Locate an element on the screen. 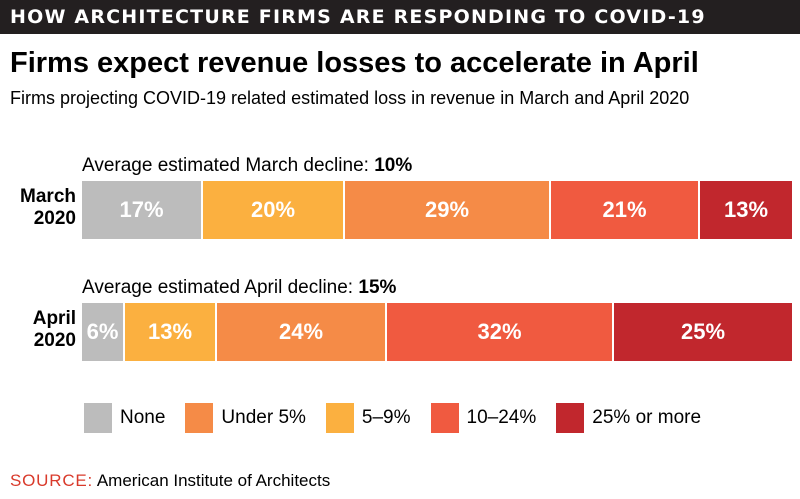 Image resolution: width=800 pixels, height=499 pixels. legend-item: 25% or more is located at coordinates (628, 418).